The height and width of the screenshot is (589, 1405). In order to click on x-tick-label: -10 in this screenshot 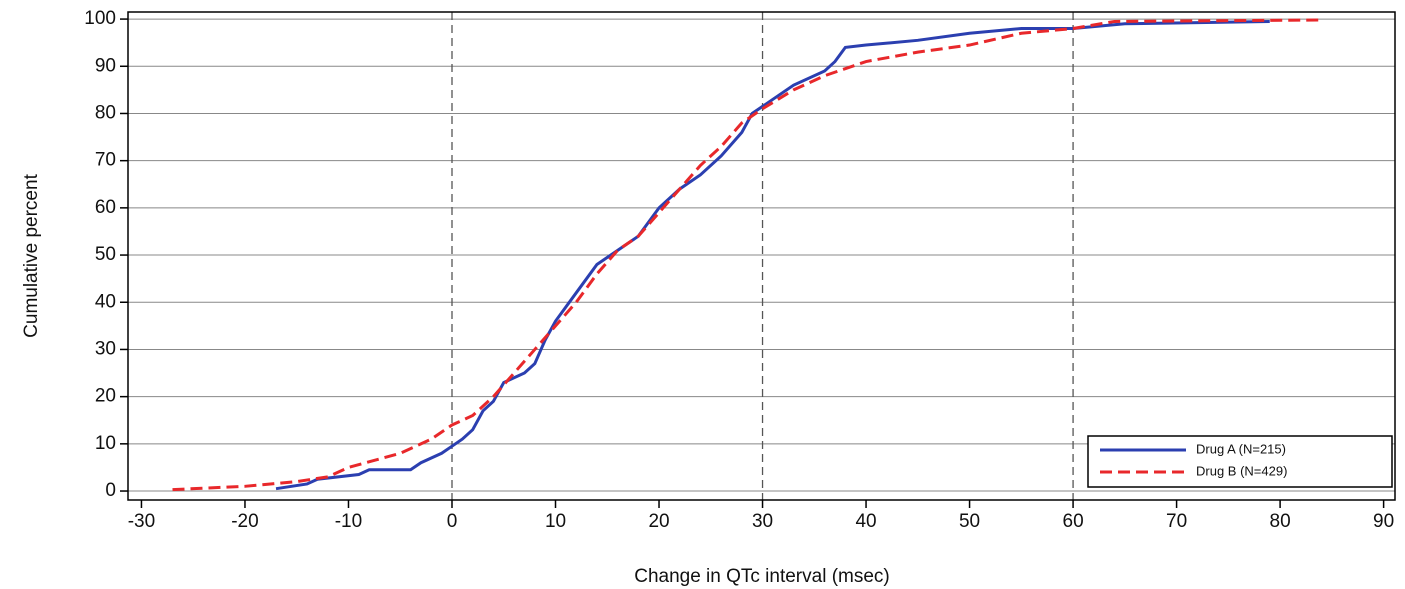, I will do `click(348, 521)`.